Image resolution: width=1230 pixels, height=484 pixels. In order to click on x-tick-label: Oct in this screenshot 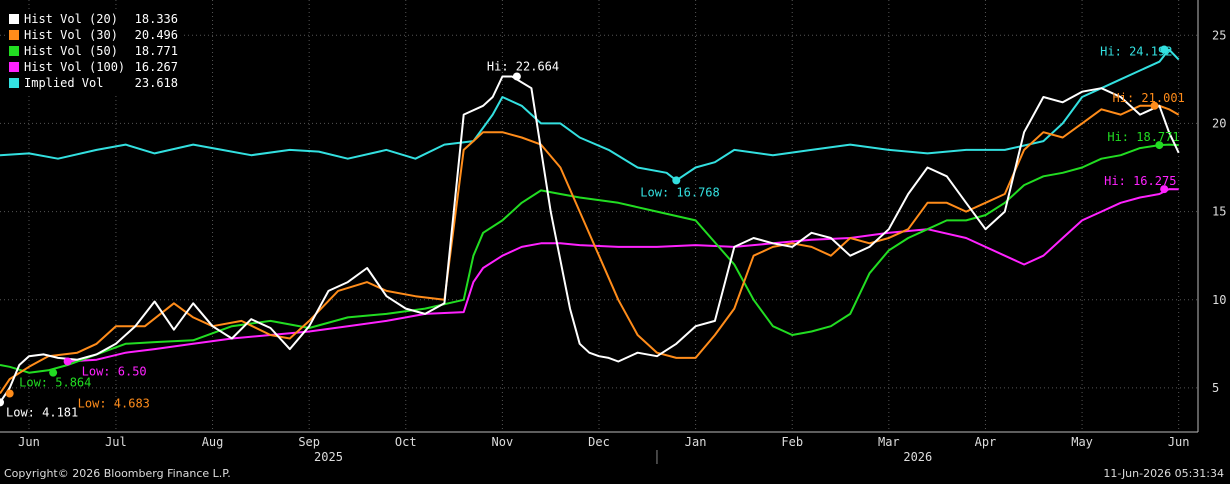, I will do `click(406, 442)`.